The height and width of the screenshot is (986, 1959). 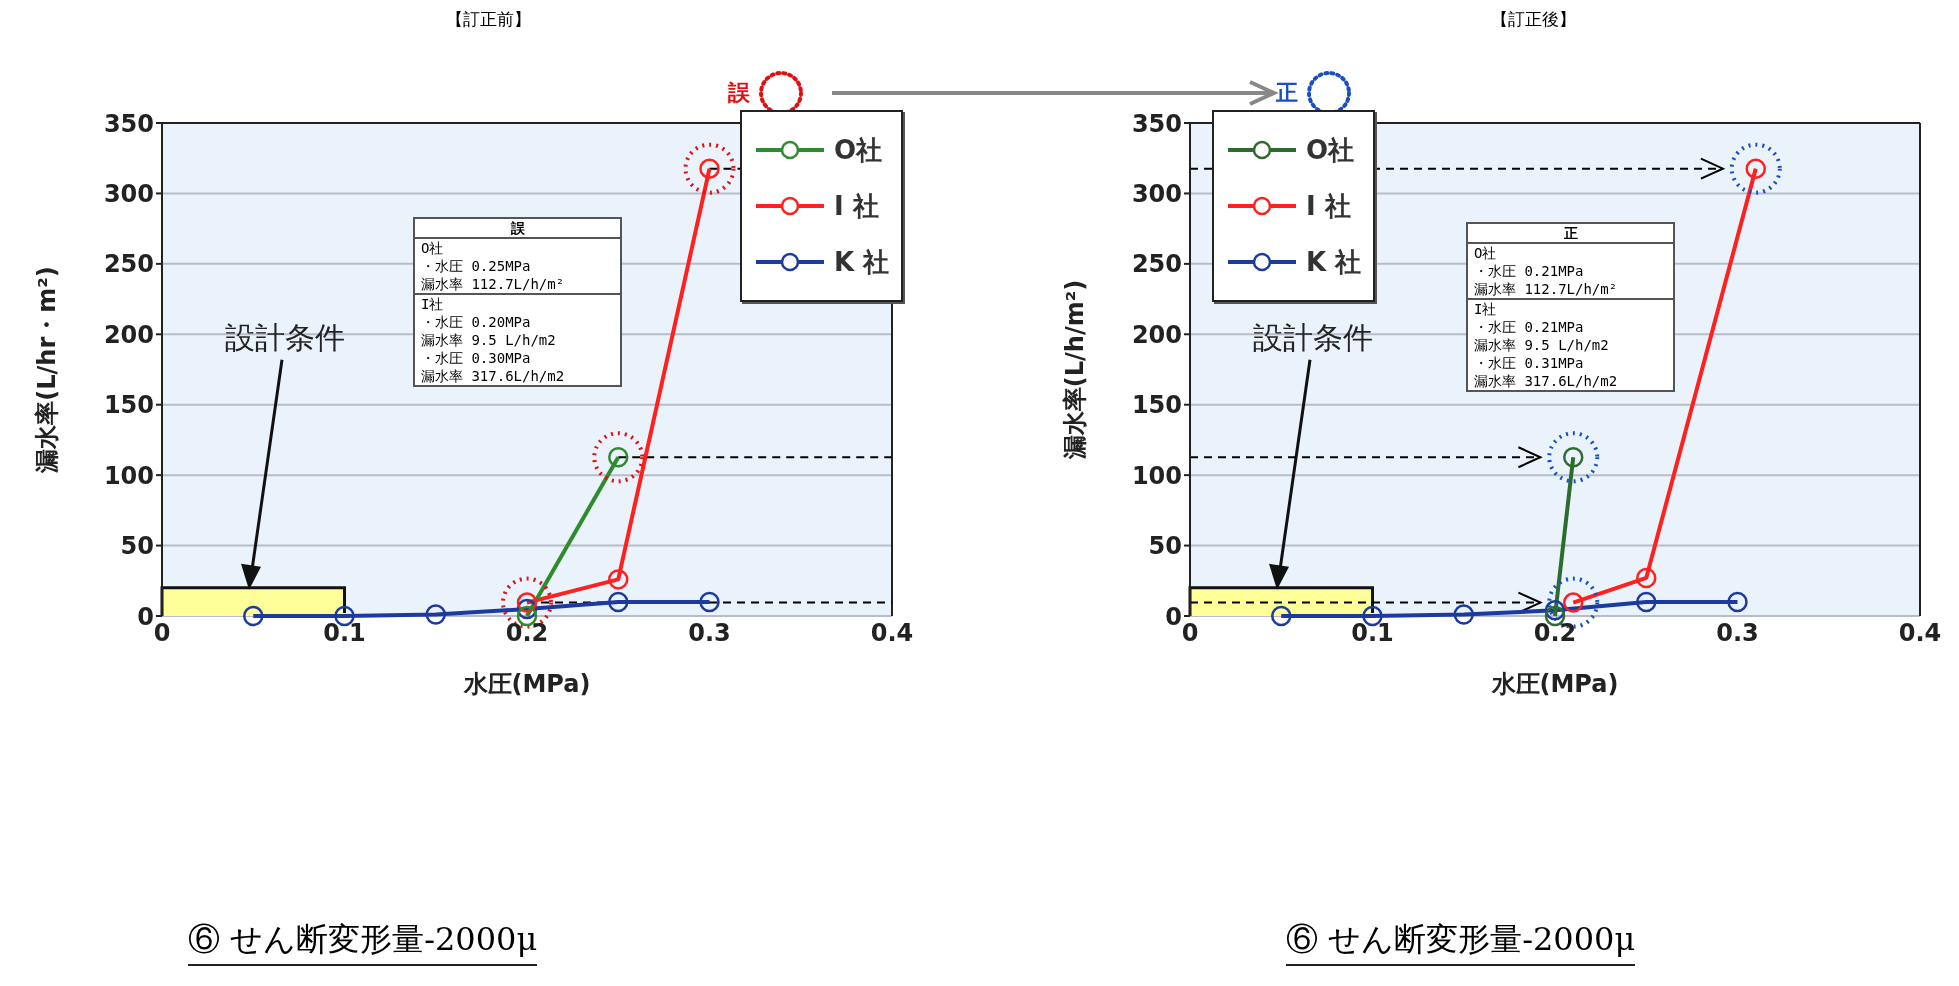 I want to click on text: 正, so click(x=1287, y=93).